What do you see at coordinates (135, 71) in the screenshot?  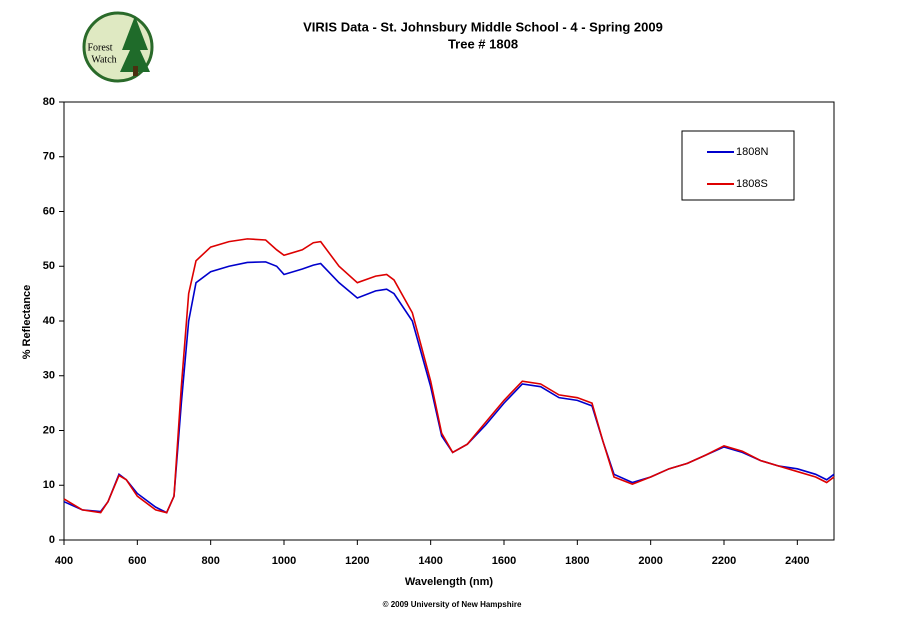 I see `logo-trunk` at bounding box center [135, 71].